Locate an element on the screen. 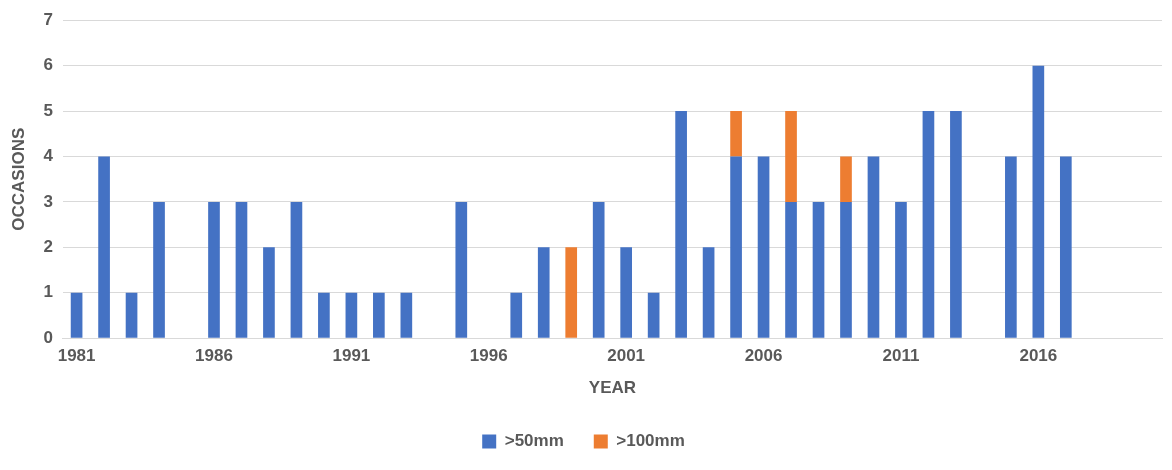  y-tick-label: 2 is located at coordinates (48, 247).